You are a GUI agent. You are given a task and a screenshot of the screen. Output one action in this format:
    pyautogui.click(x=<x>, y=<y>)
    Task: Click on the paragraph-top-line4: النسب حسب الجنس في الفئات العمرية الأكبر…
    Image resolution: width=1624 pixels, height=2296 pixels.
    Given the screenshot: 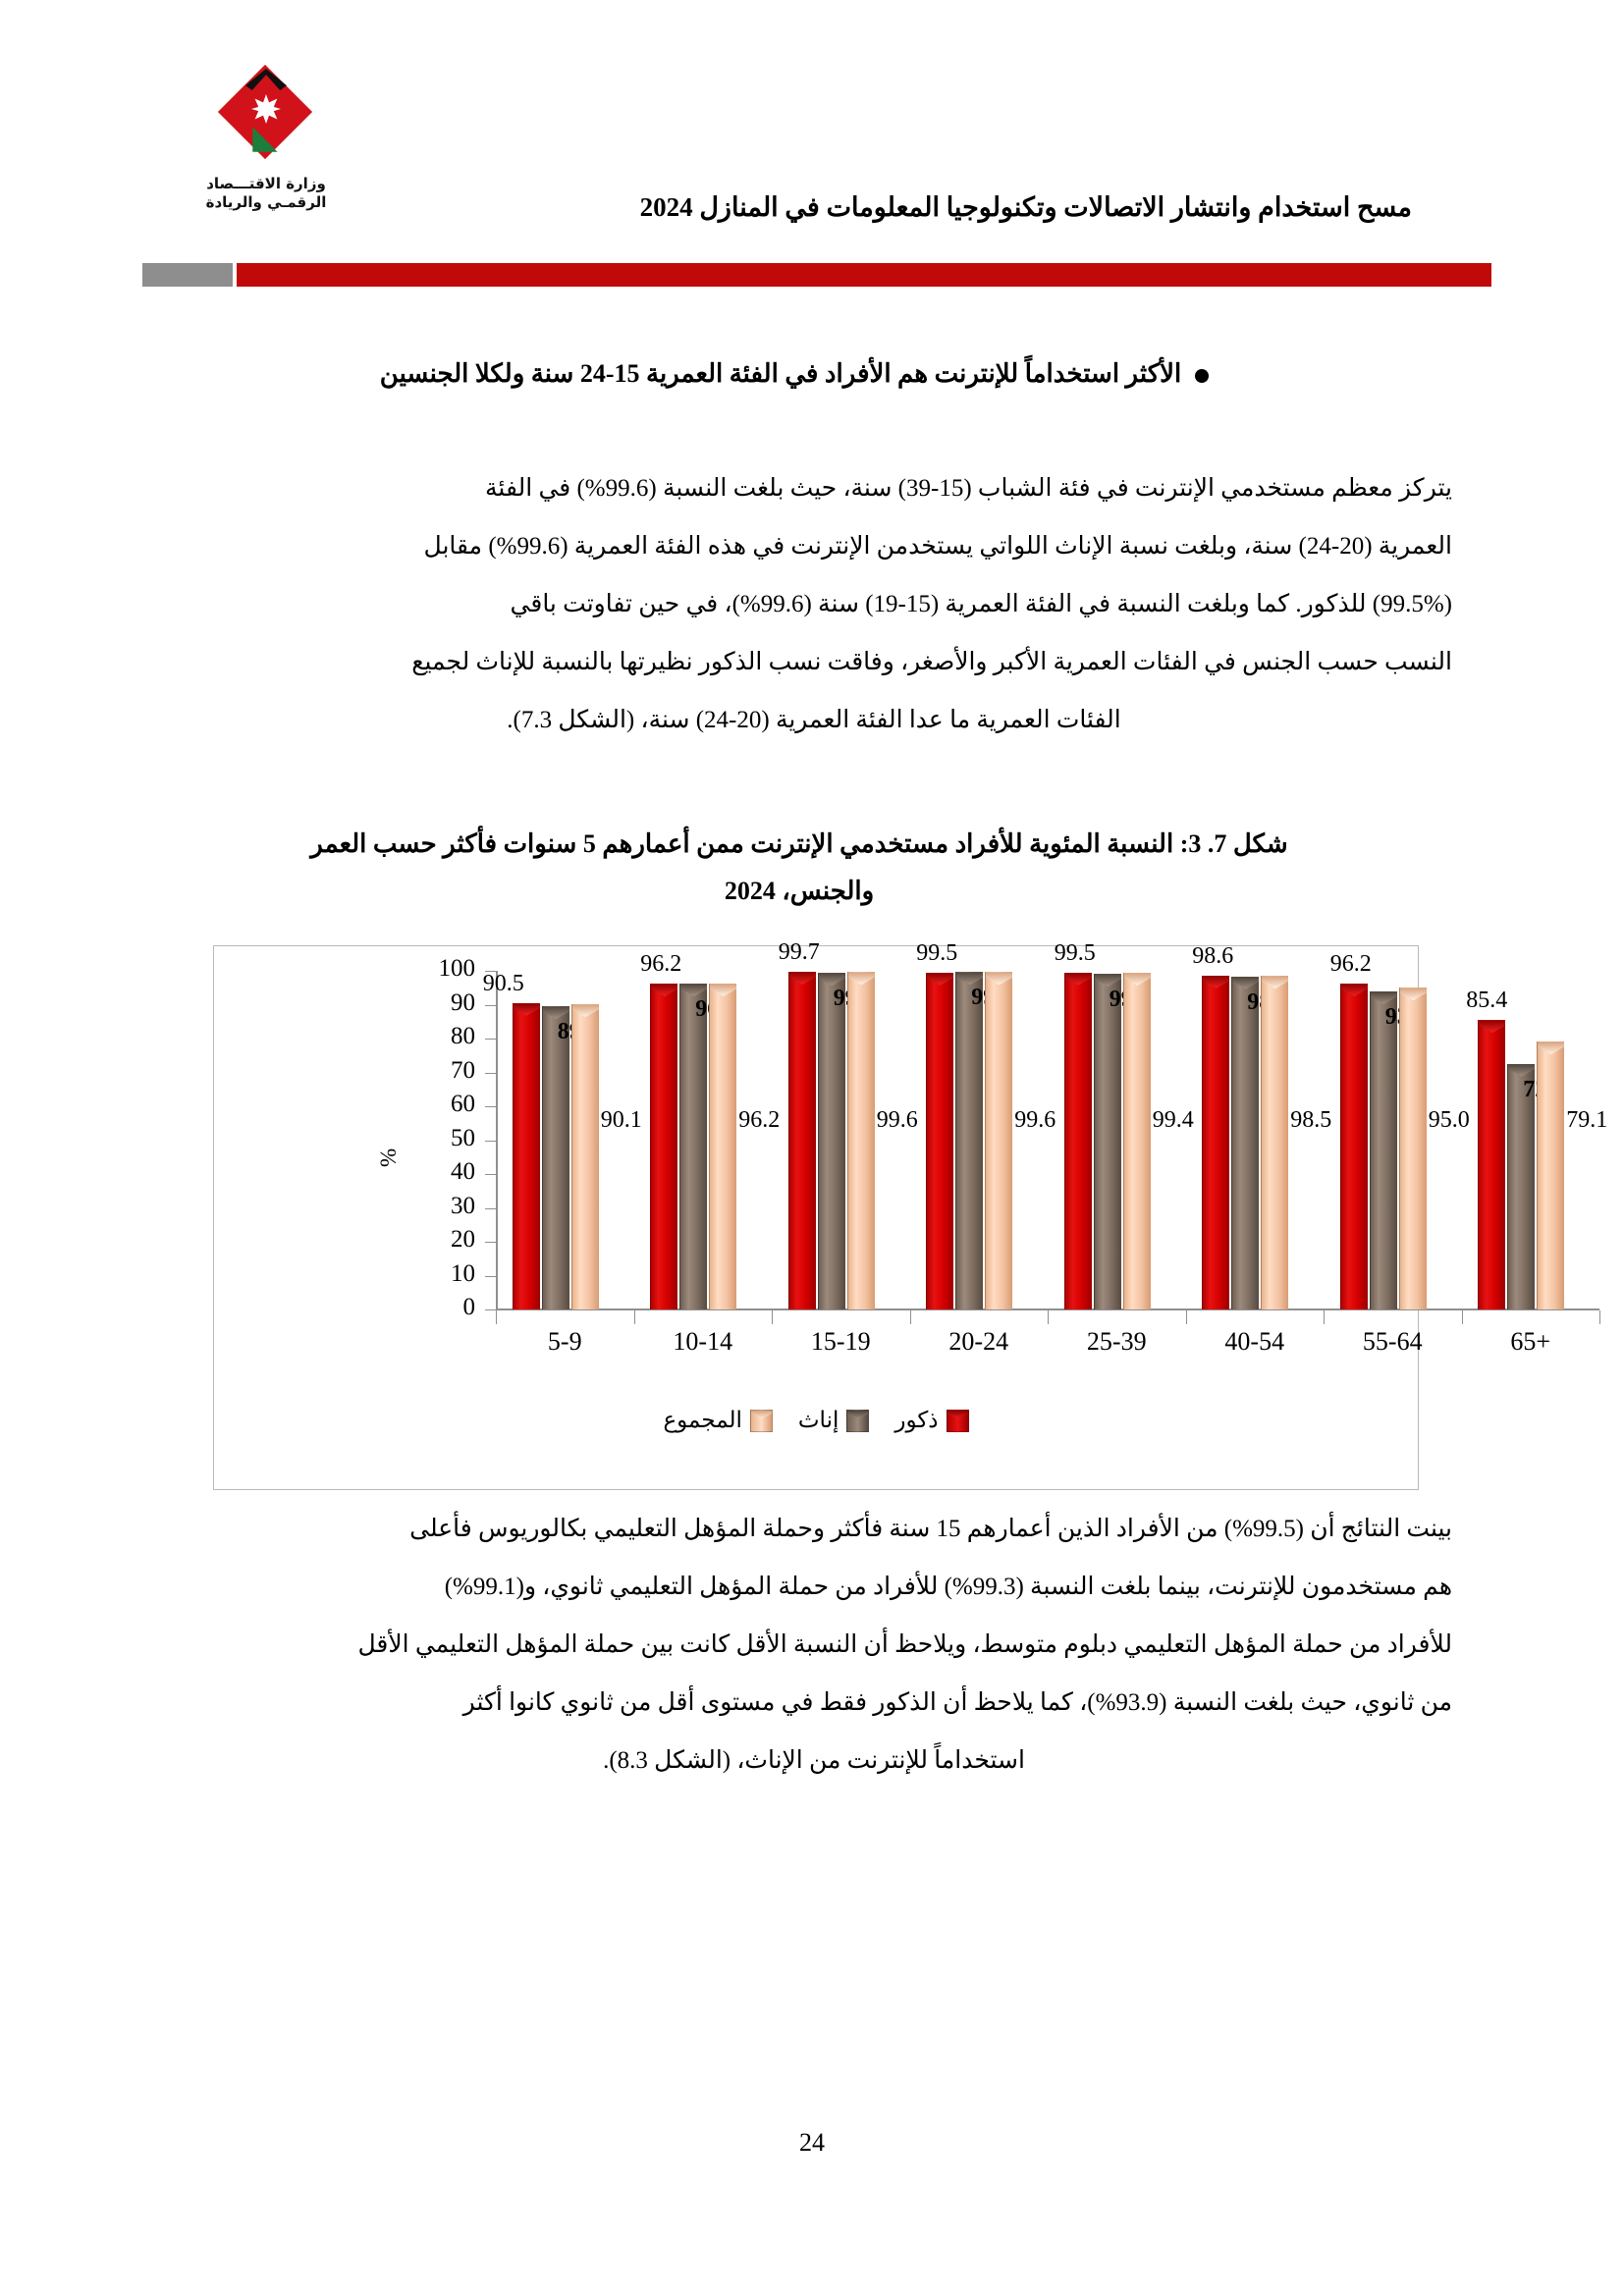 What is the action you would take?
    pyautogui.click(x=931, y=662)
    